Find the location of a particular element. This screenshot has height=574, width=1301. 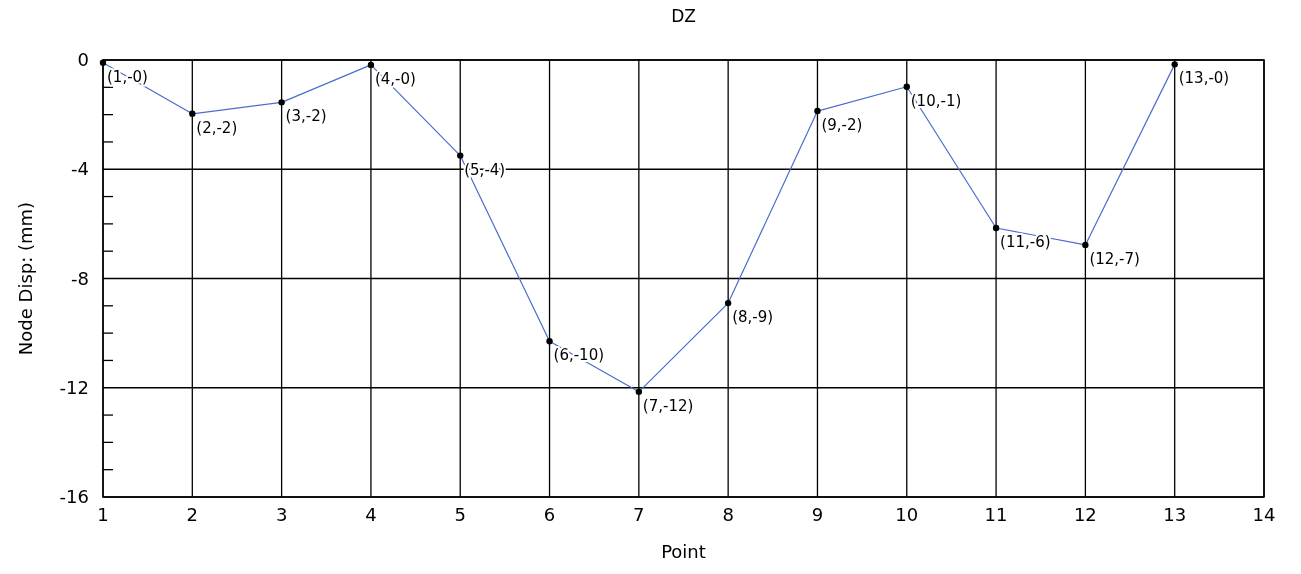

x-tick-label: 7 is located at coordinates (639, 514).